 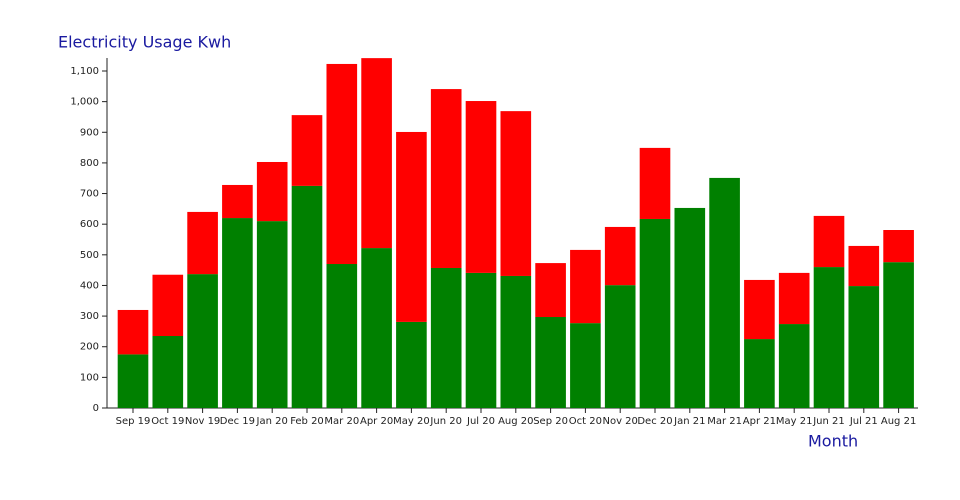 I want to click on x-tick-label: Jul 20, so click(x=480, y=421).